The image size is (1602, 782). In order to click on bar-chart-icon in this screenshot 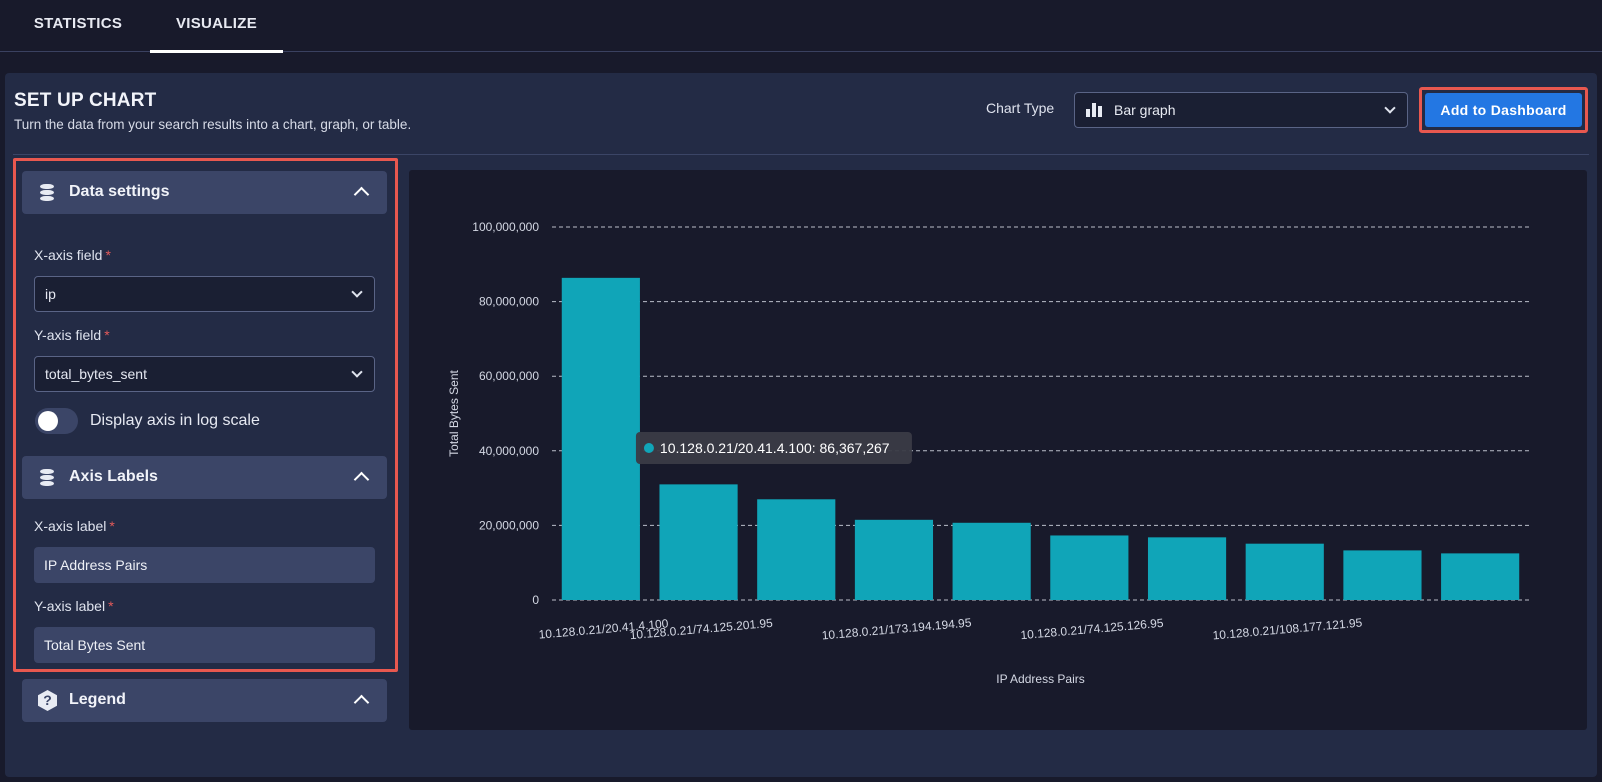, I will do `click(1094, 110)`.